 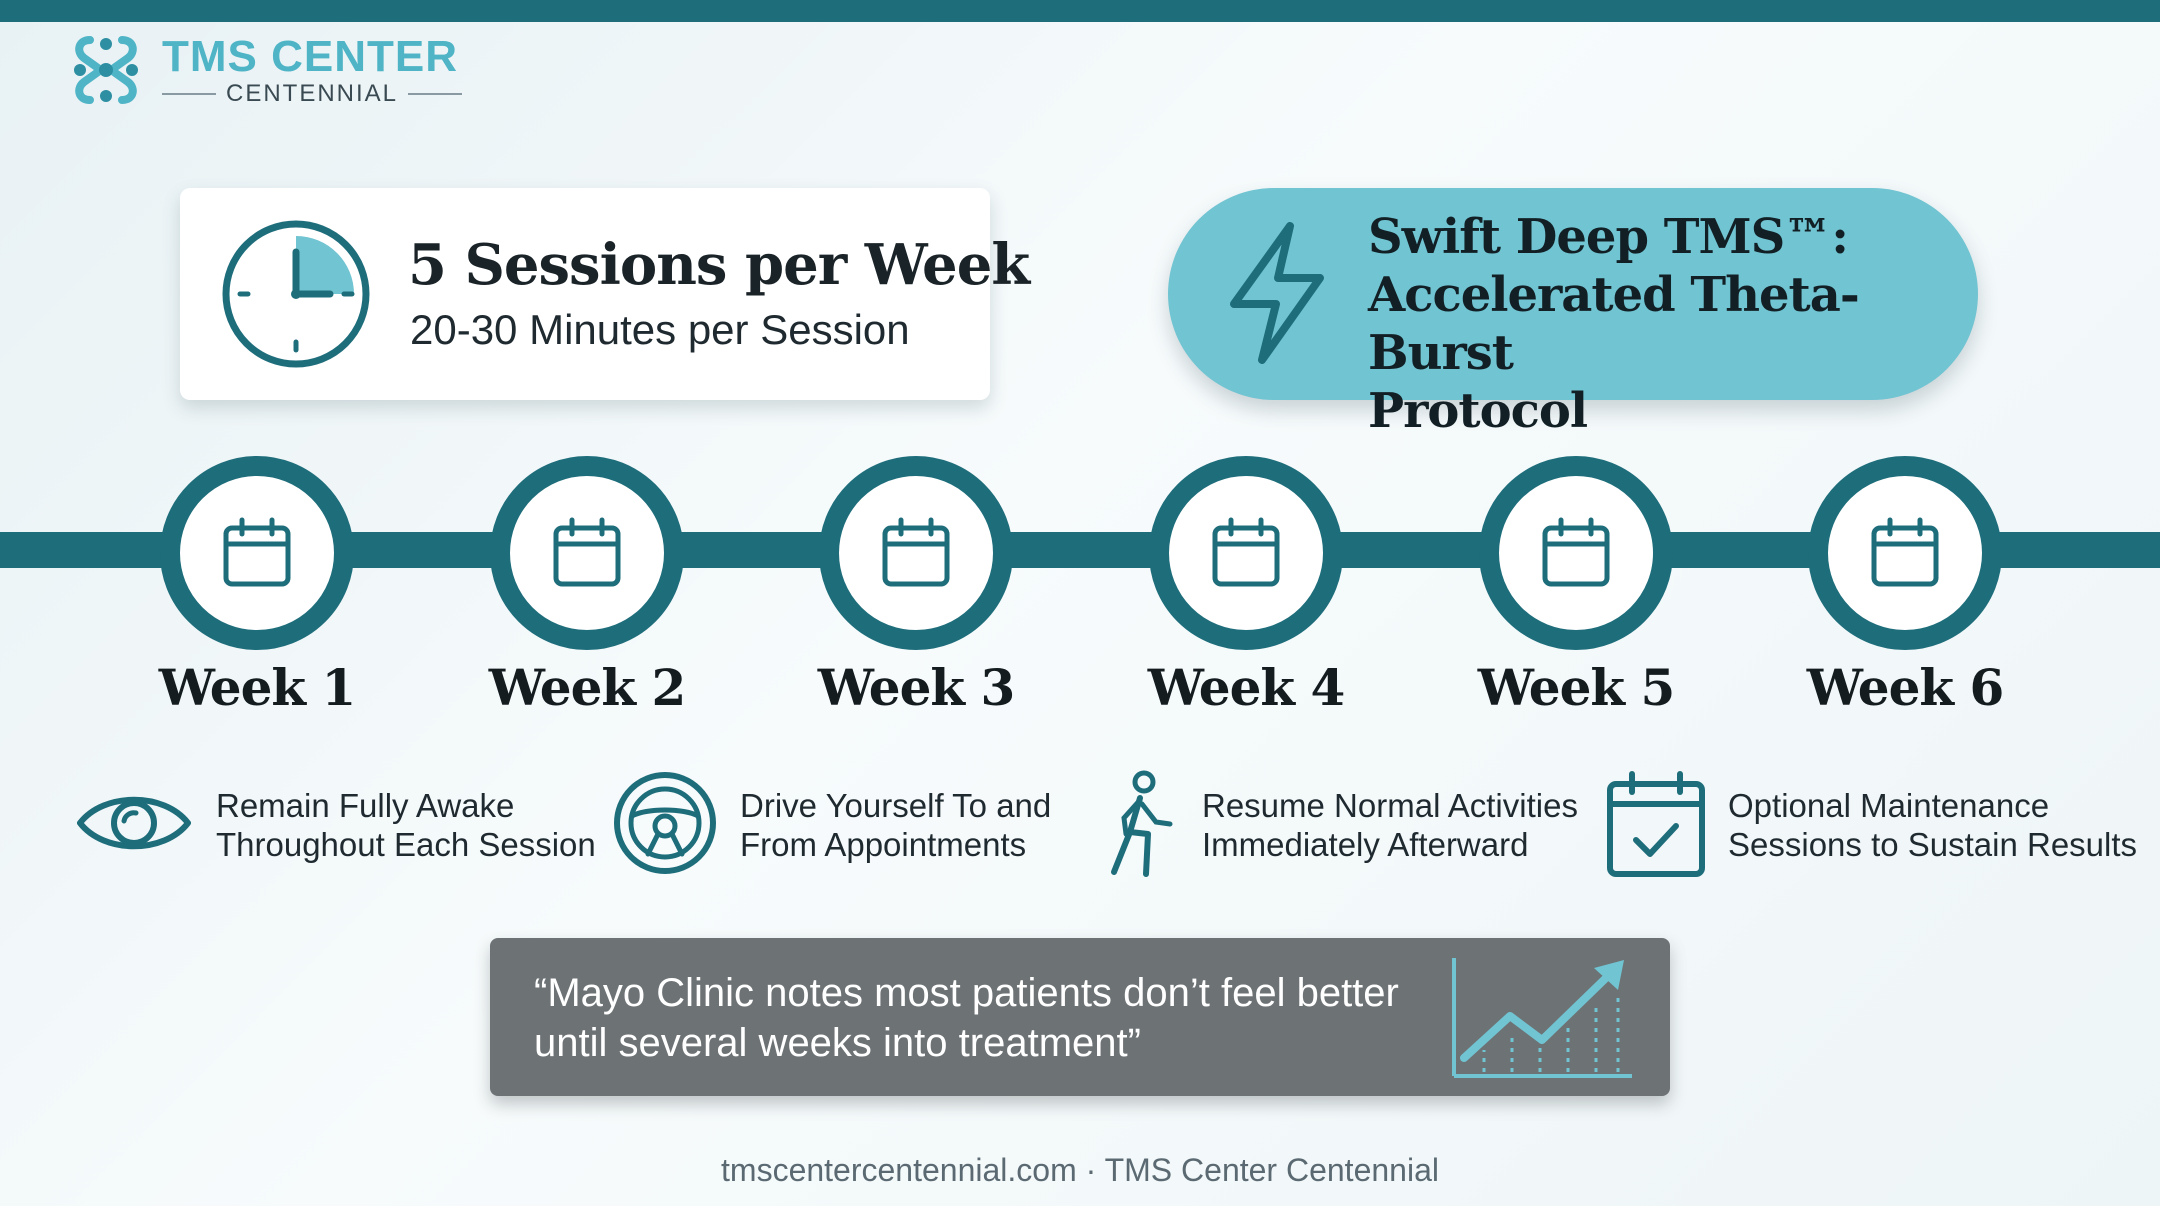 What do you see at coordinates (1608, 237) in the screenshot?
I see `protocol-title-line-1: Swift Deep TMS™:` at bounding box center [1608, 237].